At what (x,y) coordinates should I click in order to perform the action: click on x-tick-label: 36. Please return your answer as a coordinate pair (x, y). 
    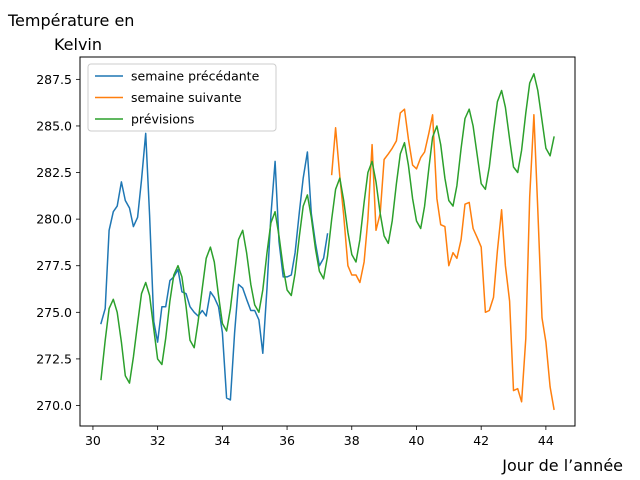
    Looking at the image, I should click on (287, 440).